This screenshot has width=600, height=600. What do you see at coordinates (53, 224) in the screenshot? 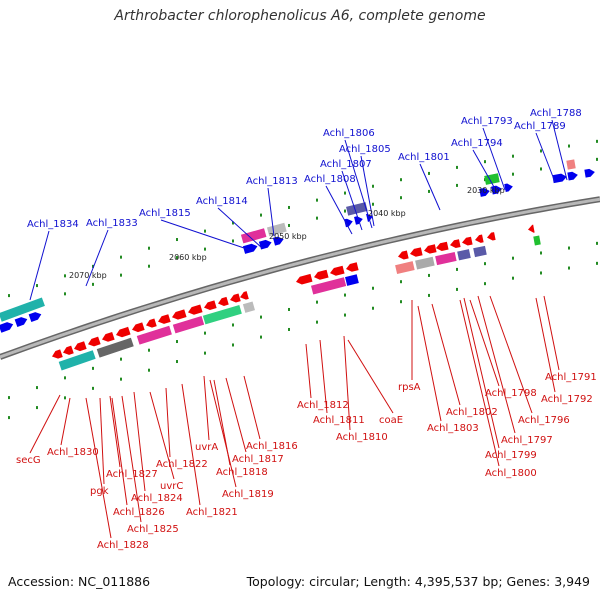
I see `forward-gene-label: Achl_1834` at bounding box center [53, 224].